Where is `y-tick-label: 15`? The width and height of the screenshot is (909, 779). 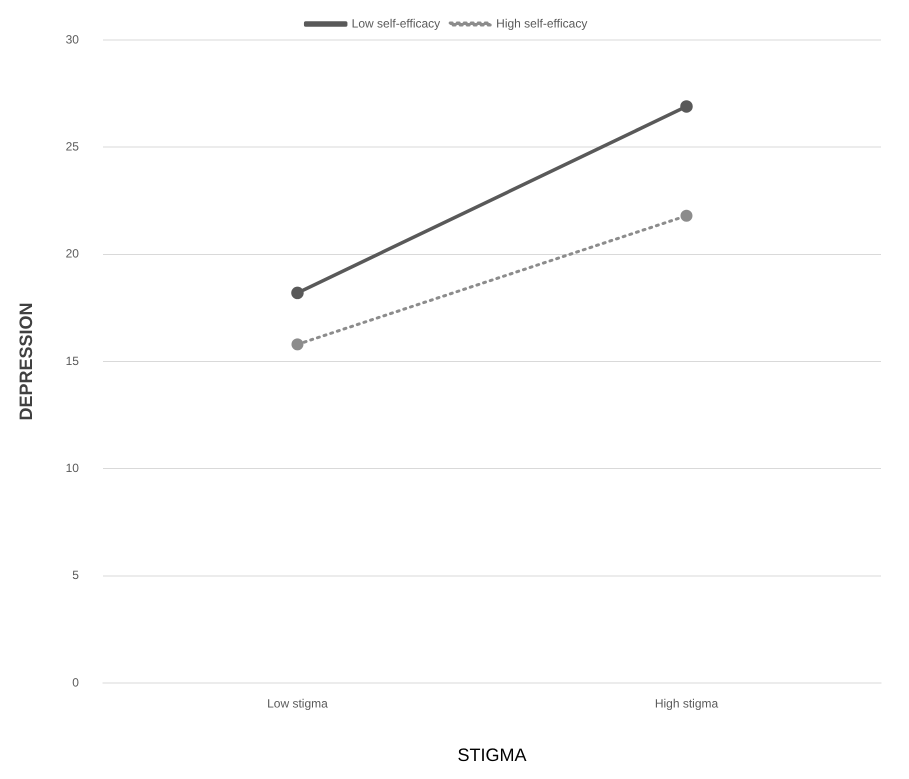
y-tick-label: 15 is located at coordinates (73, 361).